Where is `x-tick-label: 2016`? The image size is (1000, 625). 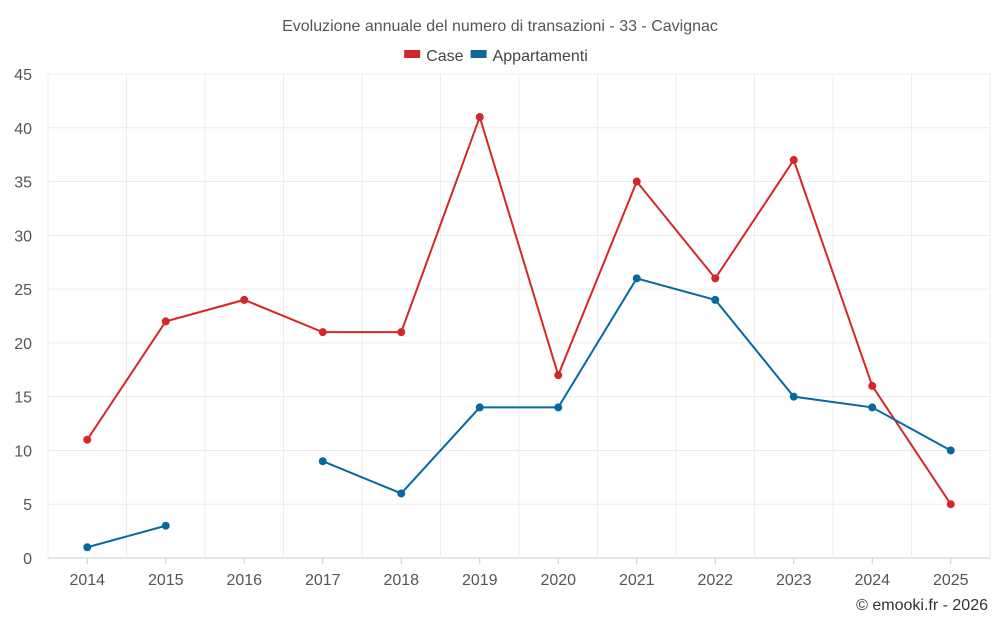
x-tick-label: 2016 is located at coordinates (244, 580).